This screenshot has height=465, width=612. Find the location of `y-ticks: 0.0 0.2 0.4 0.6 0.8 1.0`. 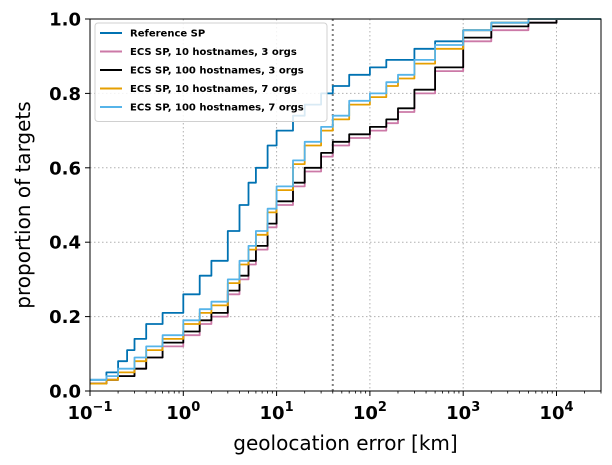

y-ticks: 0.0 0.2 0.4 0.6 0.8 1.0 is located at coordinates (69, 206).